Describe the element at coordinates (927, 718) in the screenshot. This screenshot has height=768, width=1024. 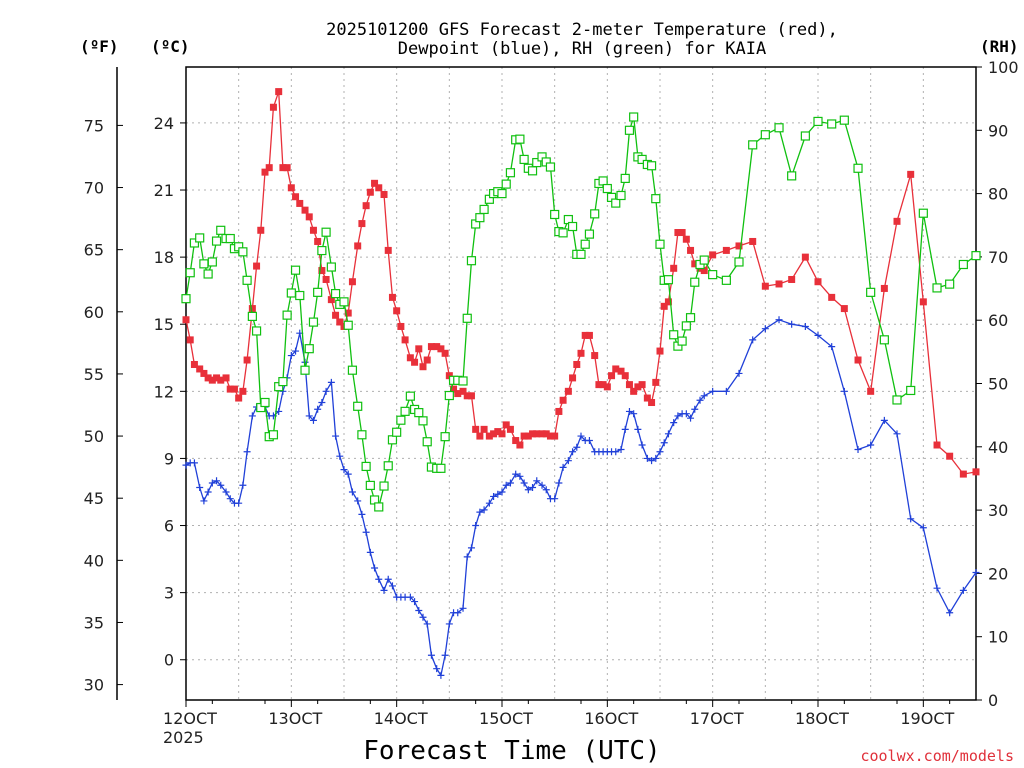
I see `x-tick-label: 19OCT` at that location.